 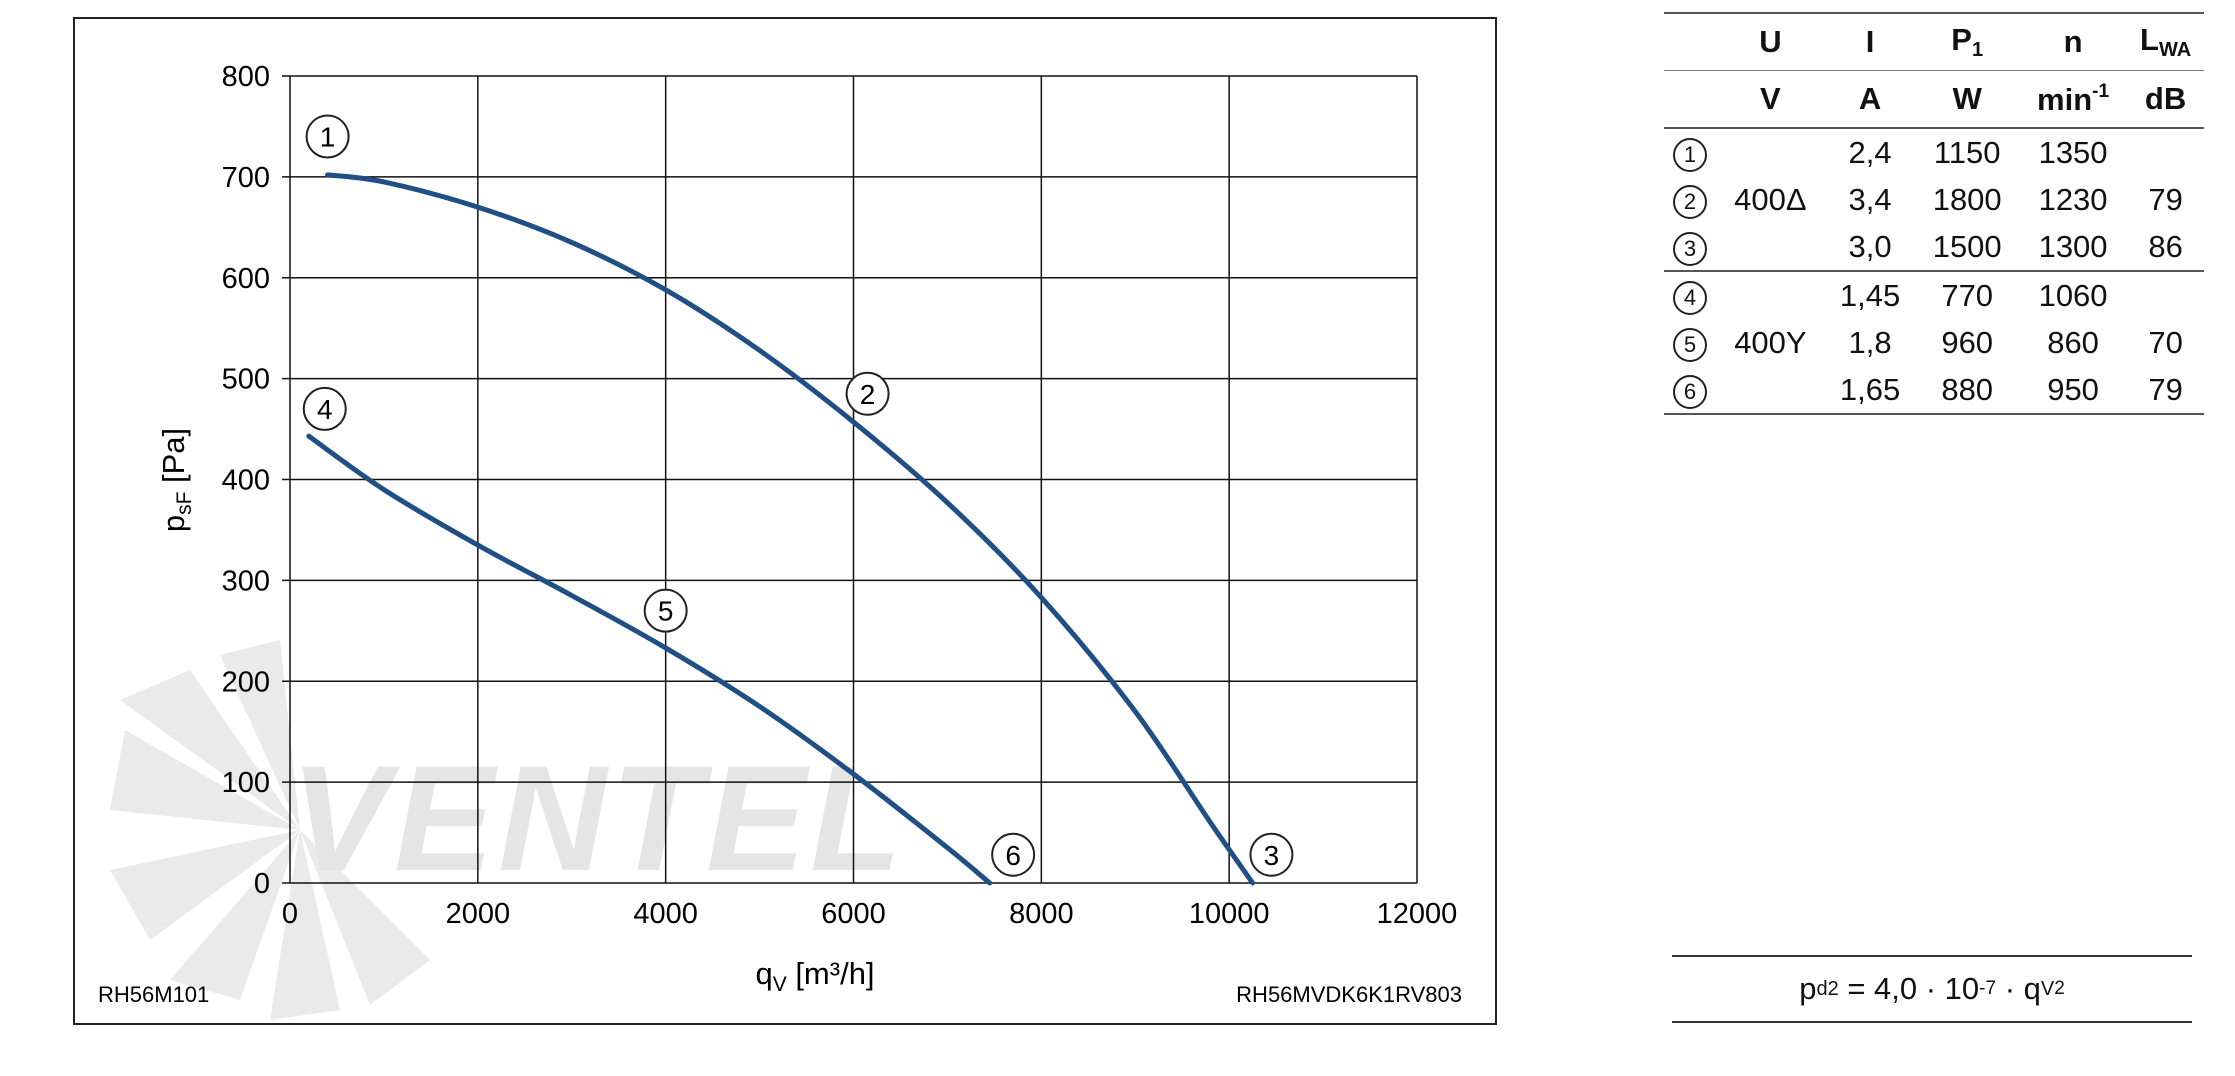 I want to click on y-tick-label: 700, so click(x=246, y=178).